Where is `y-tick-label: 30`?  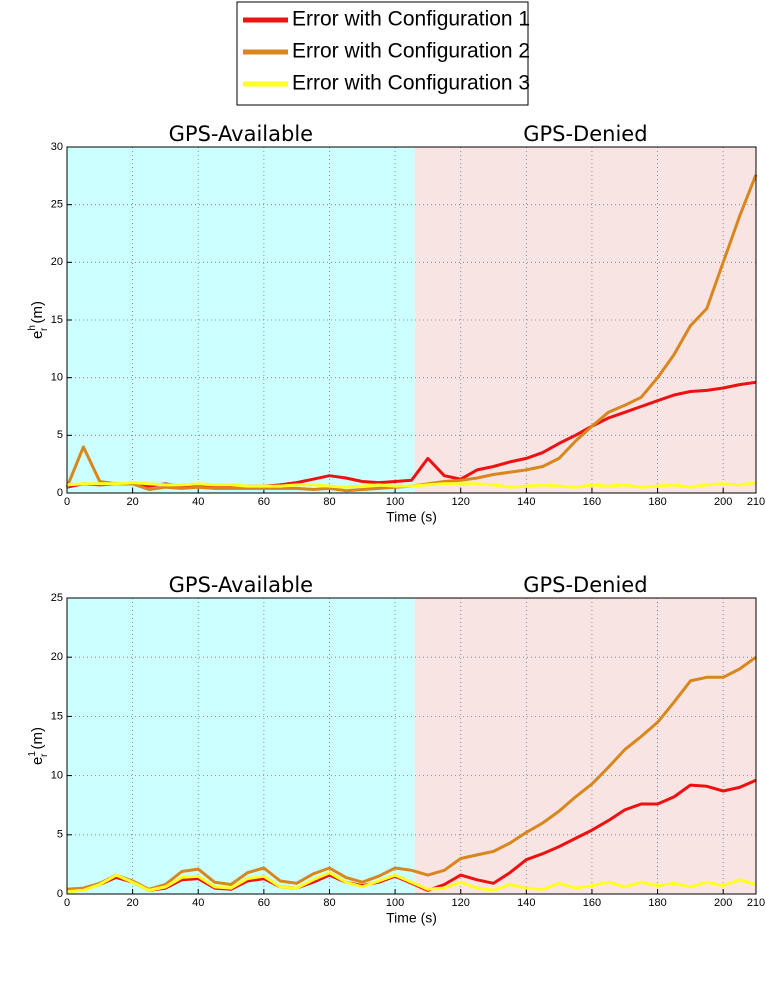 y-tick-label: 30 is located at coordinates (57, 147).